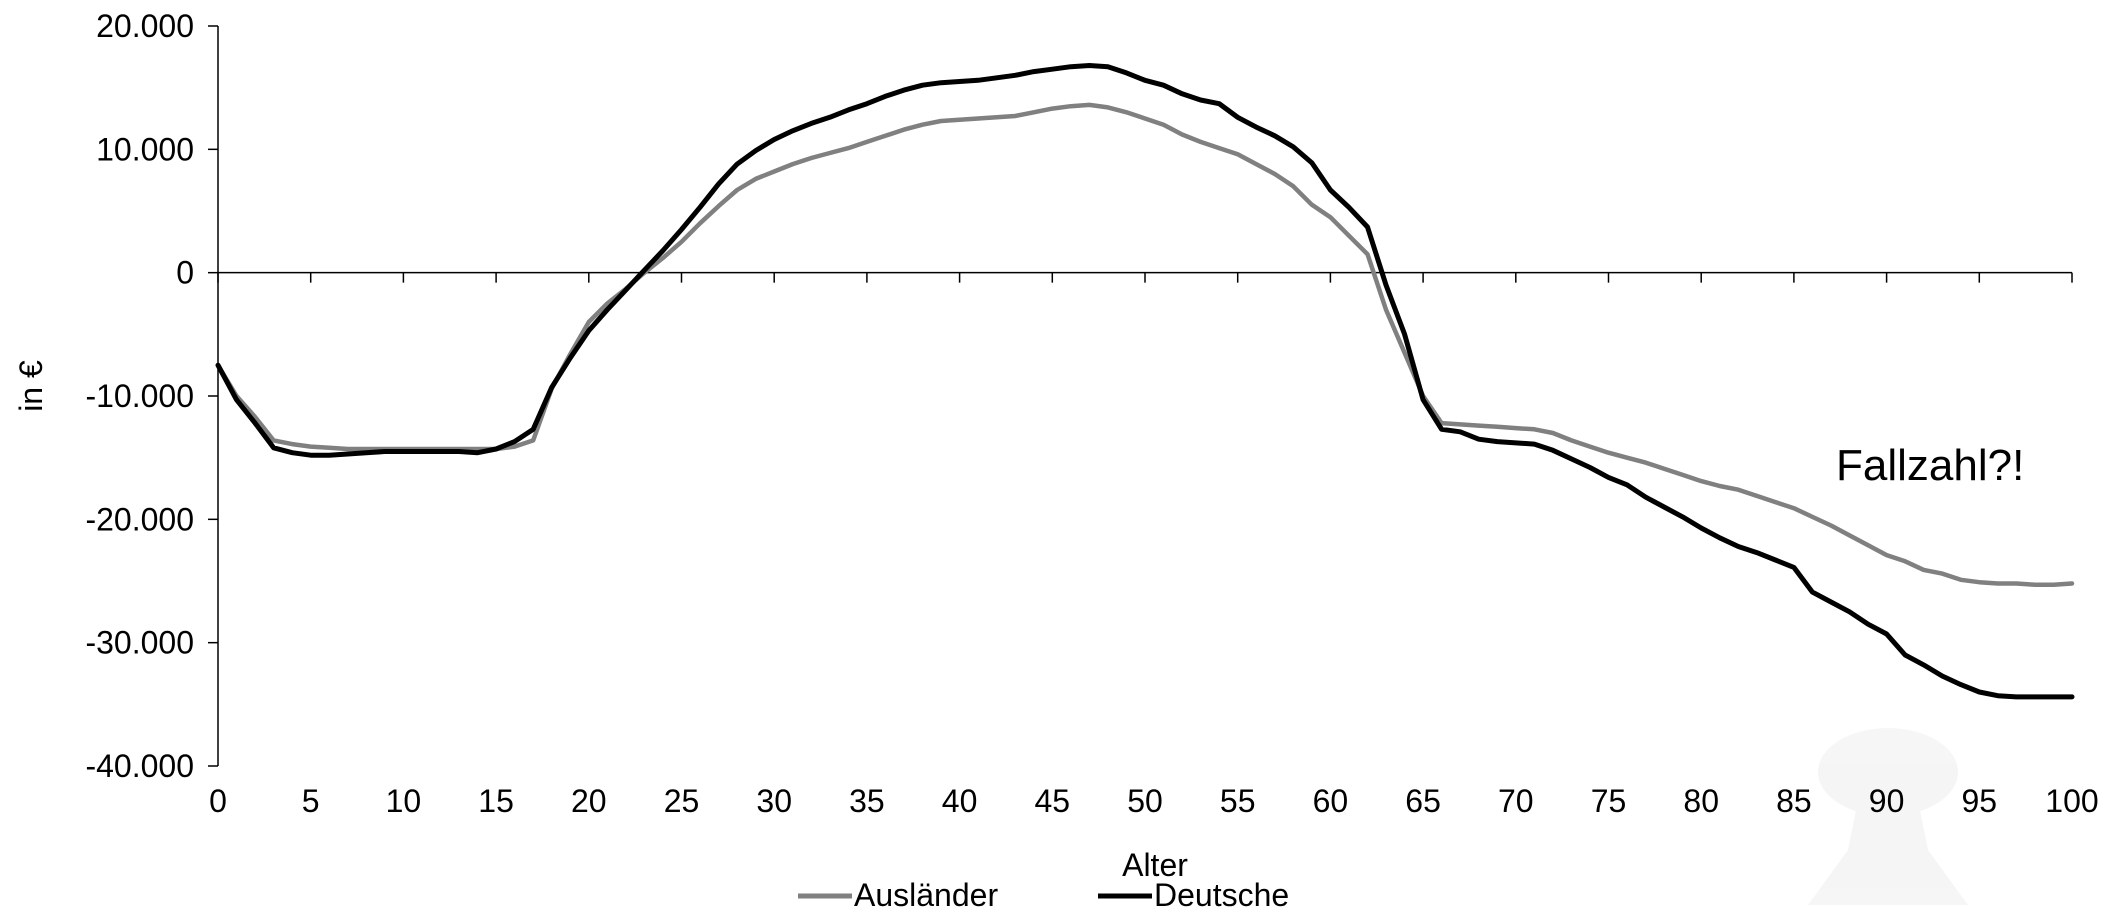 The height and width of the screenshot is (922, 2126). Describe the element at coordinates (1423, 801) in the screenshot. I see `x-tick-label: 65` at that location.